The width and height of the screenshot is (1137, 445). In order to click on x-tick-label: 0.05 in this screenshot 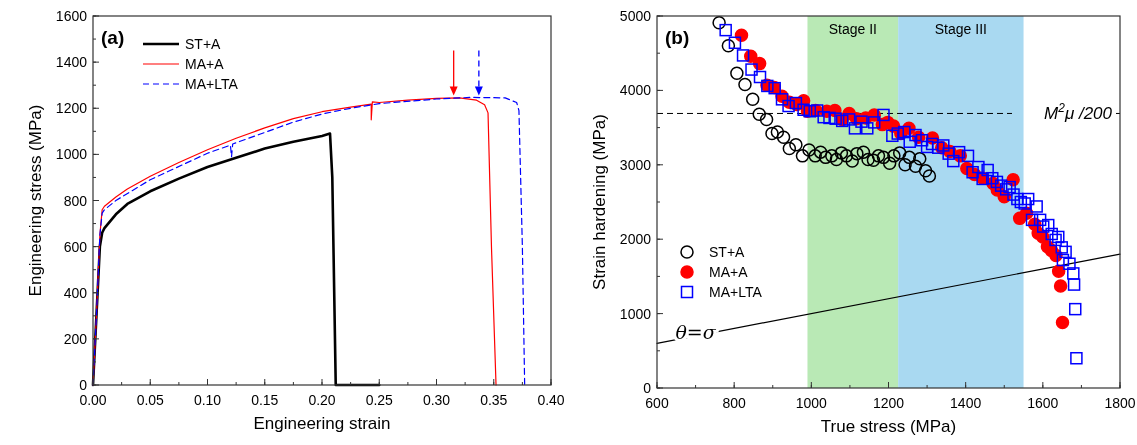, I will do `click(150, 400)`.